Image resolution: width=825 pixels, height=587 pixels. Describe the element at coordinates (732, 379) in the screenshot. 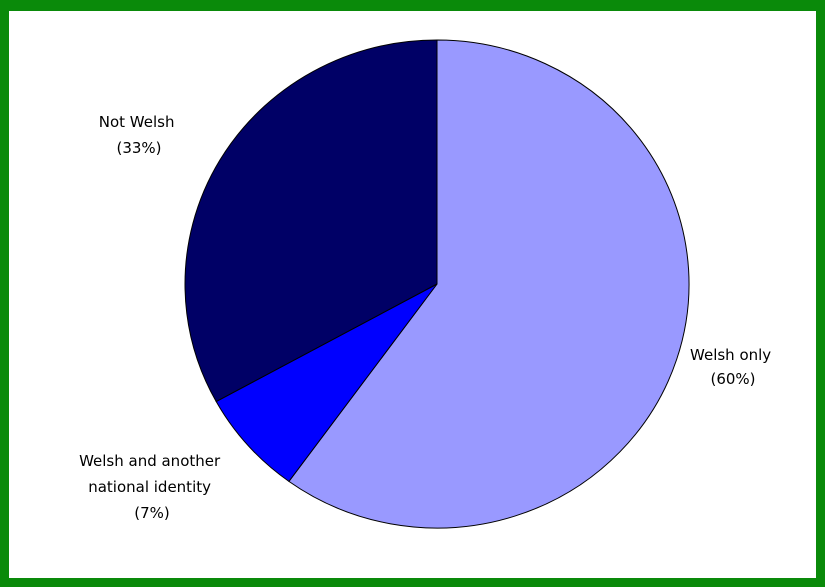

I see `label-welsh-only-line2: (60%)` at that location.